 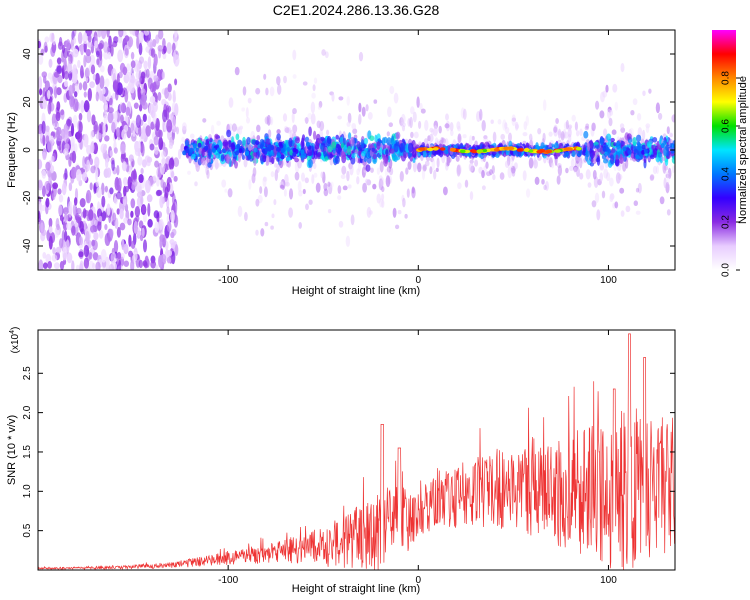 What do you see at coordinates (15, 340) in the screenshot?
I see `snr-multiplier-base: (x104)` at bounding box center [15, 340].